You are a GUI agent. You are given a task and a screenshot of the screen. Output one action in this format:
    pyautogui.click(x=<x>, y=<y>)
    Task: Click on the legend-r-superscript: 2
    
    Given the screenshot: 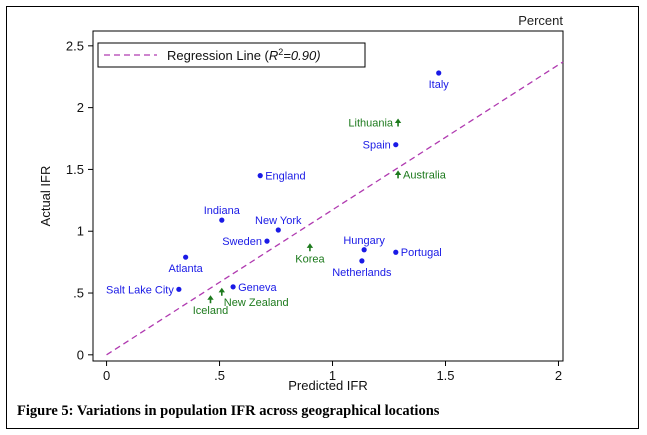 What is the action you would take?
    pyautogui.click(x=280, y=52)
    